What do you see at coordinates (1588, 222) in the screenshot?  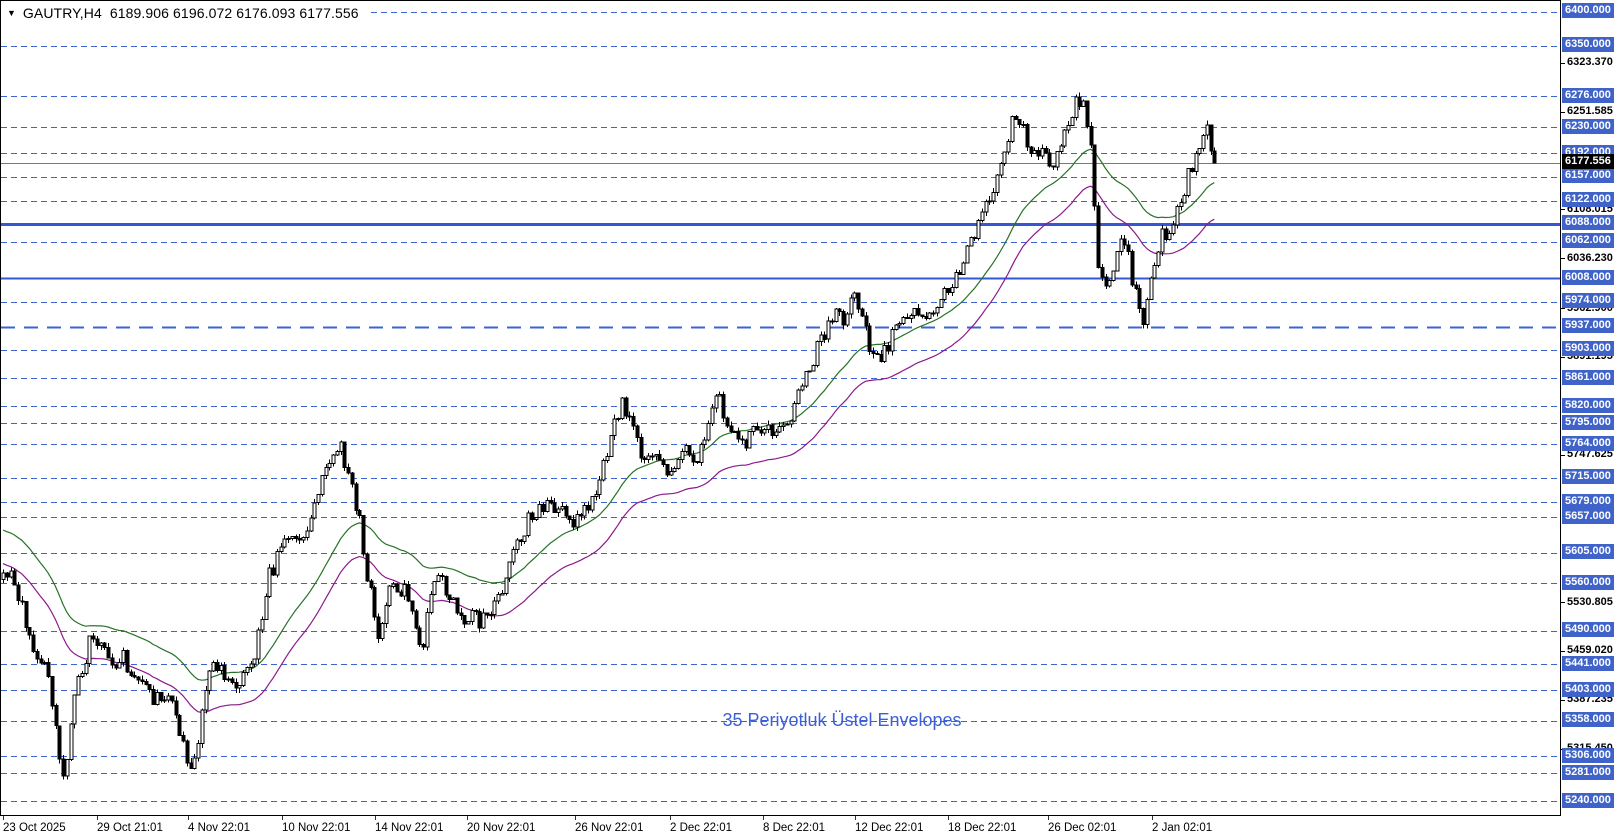 I see `price-label-badge: 6088.000` at bounding box center [1588, 222].